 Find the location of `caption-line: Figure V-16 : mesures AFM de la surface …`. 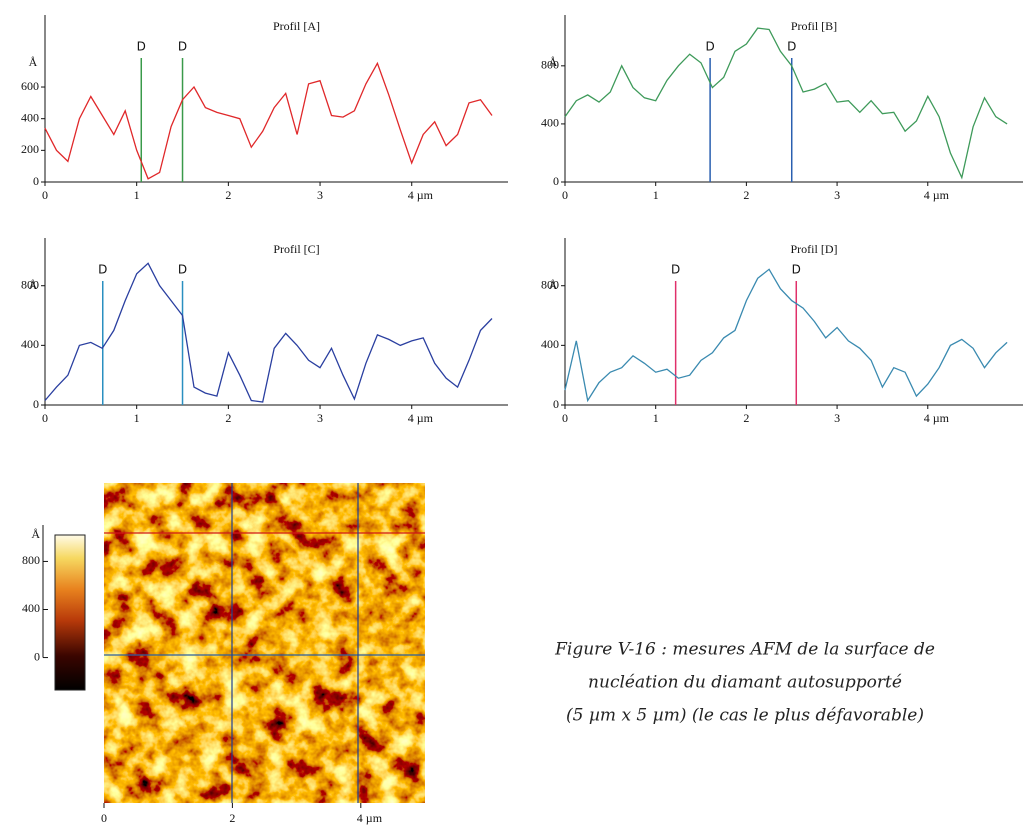

caption-line: Figure V-16 : mesures AFM de la surface … is located at coordinates (744, 650).